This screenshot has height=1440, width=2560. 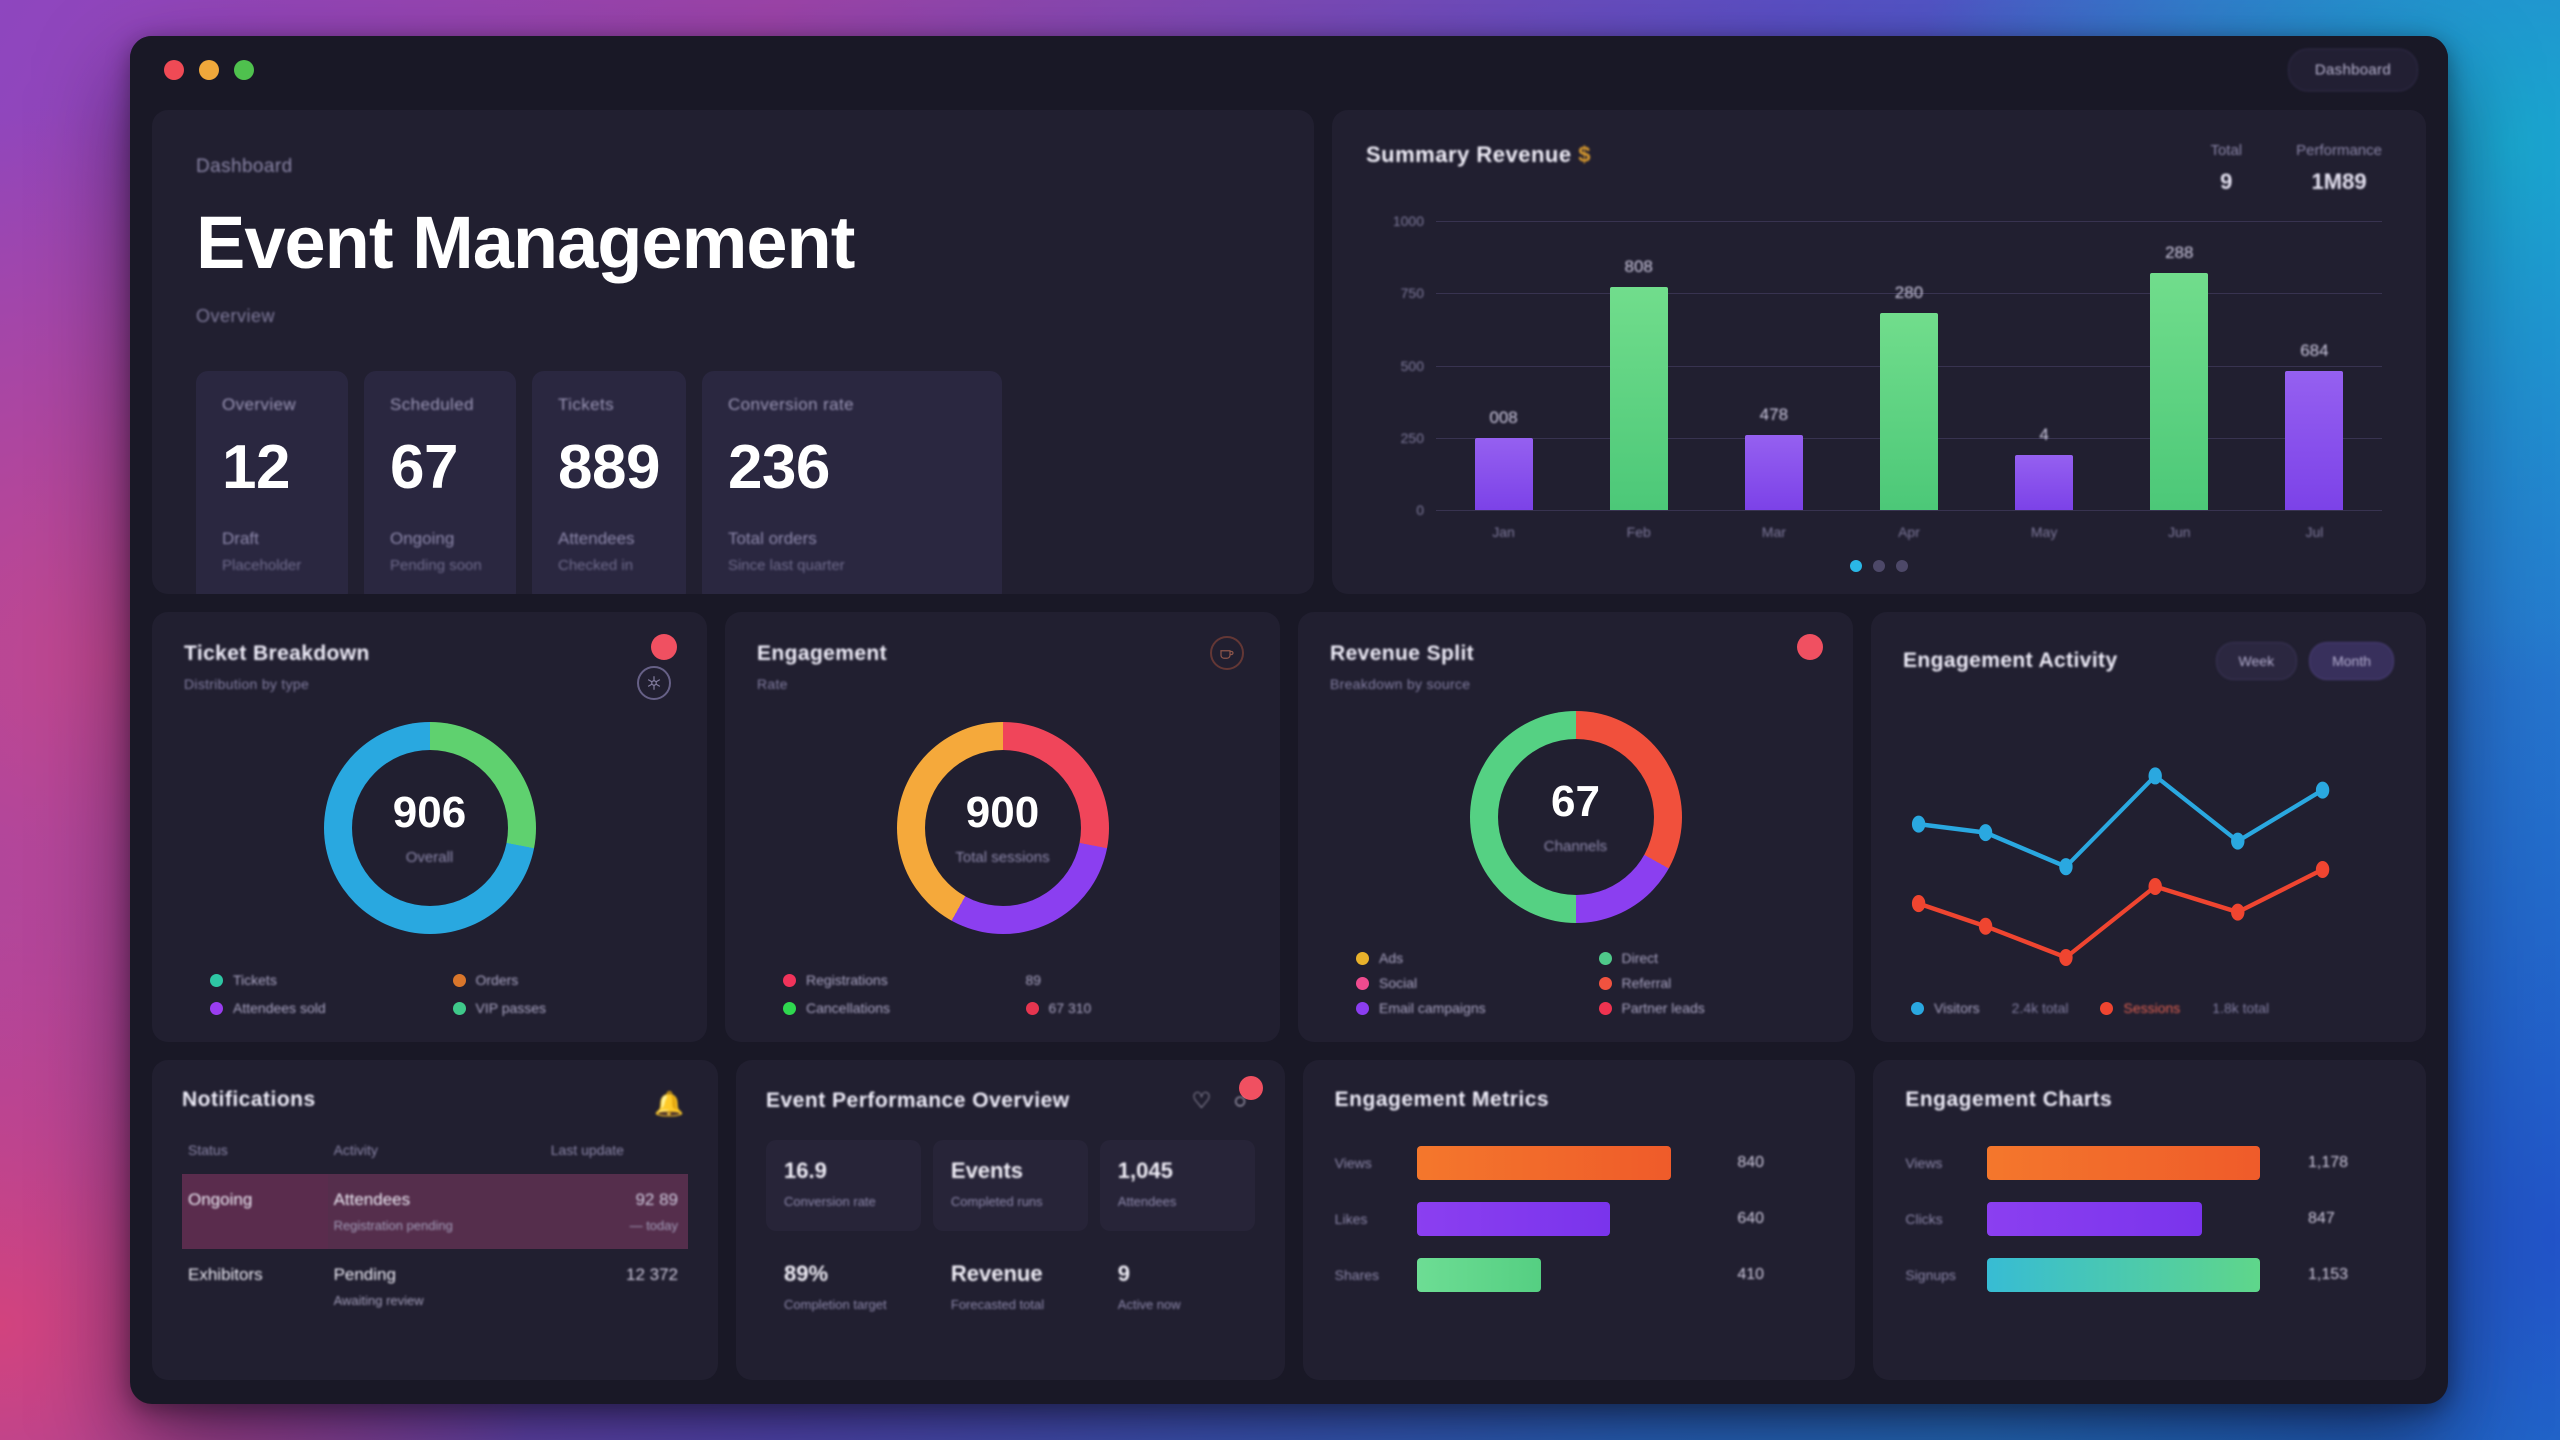 I want to click on stat-tile: Events Completed runs, so click(x=1010, y=1185).